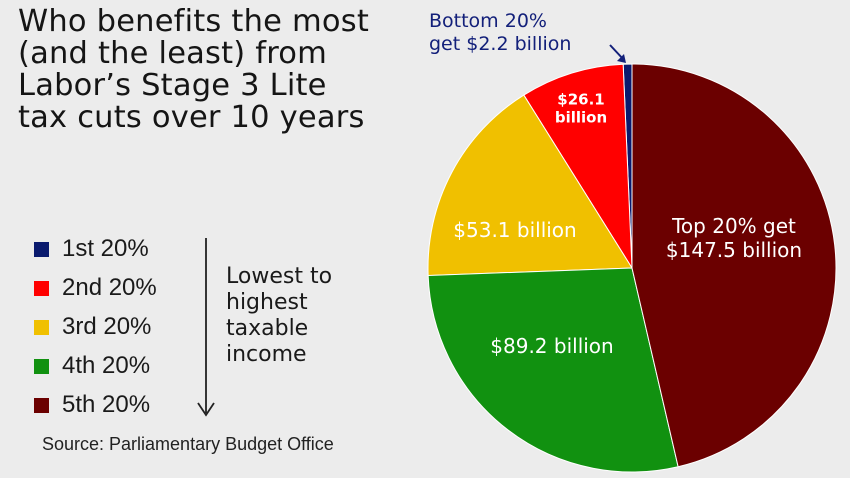 This screenshot has width=850, height=478. Describe the element at coordinates (193, 21) in the screenshot. I see `chart-title-line: Who benefits the most` at that location.